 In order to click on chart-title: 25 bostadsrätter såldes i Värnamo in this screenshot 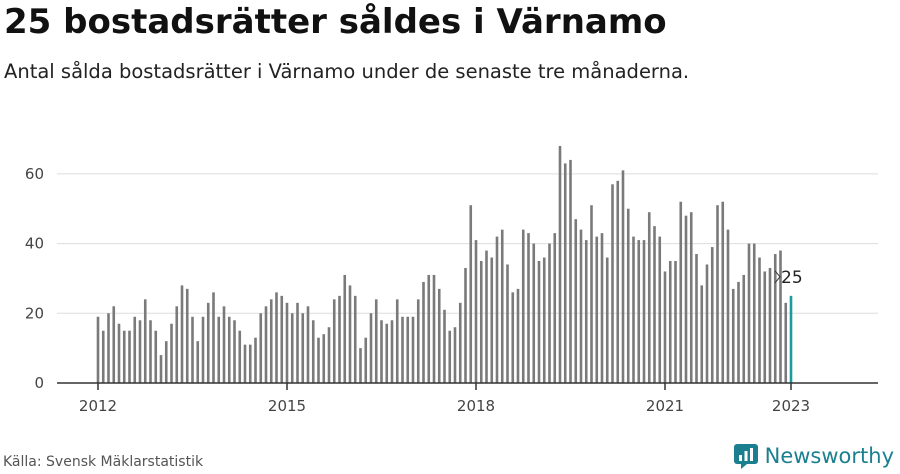, I will do `click(335, 22)`.